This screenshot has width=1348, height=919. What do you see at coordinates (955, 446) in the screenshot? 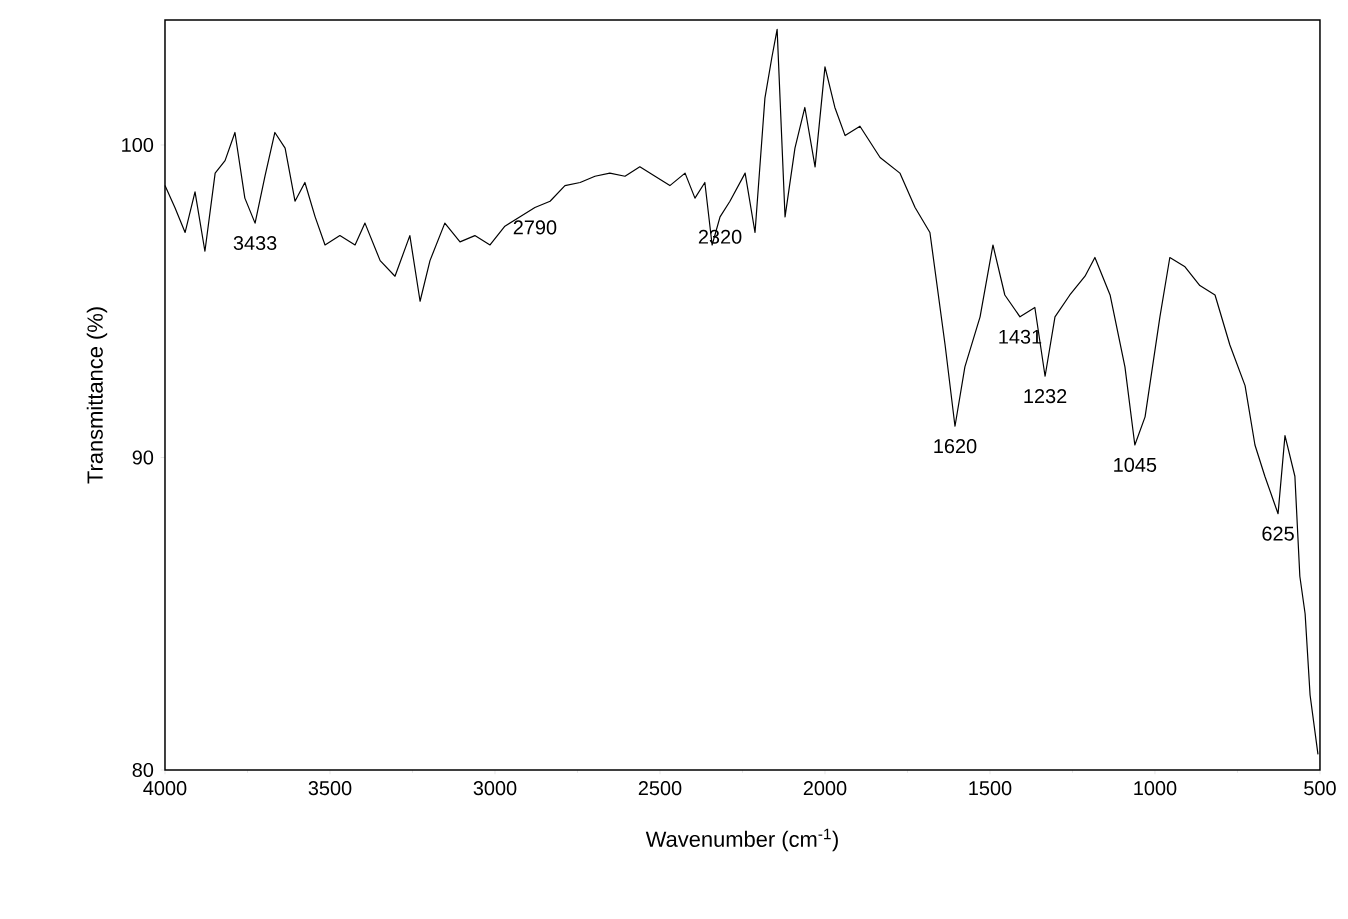
I see `annotation: 1620` at bounding box center [955, 446].